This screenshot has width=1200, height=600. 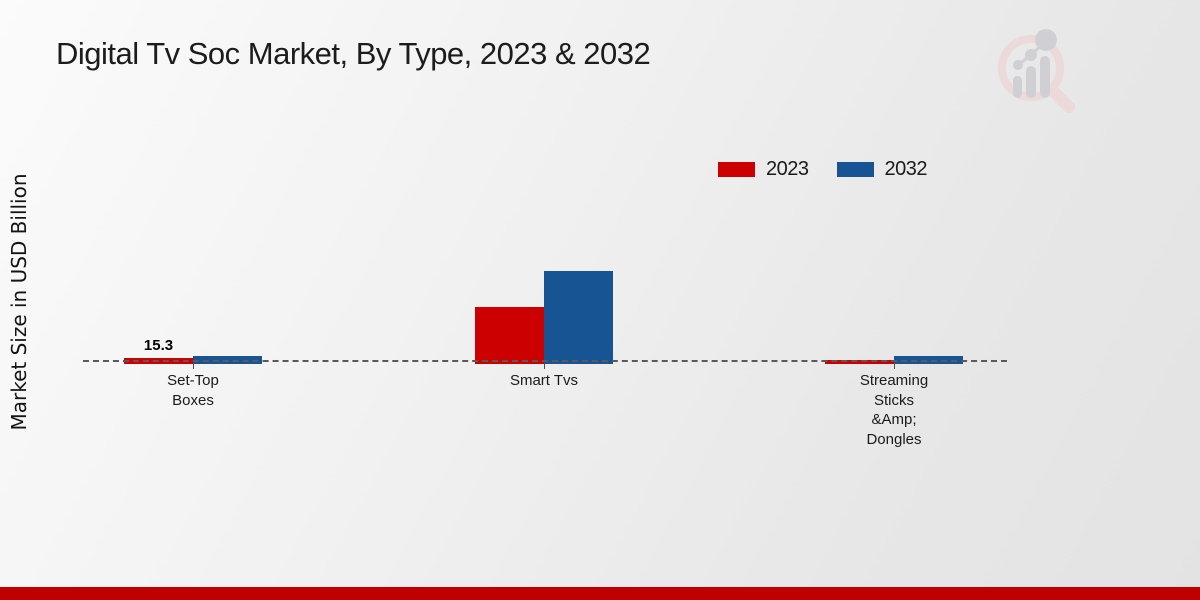 I want to click on legend-label-2032: 2032, so click(x=906, y=169).